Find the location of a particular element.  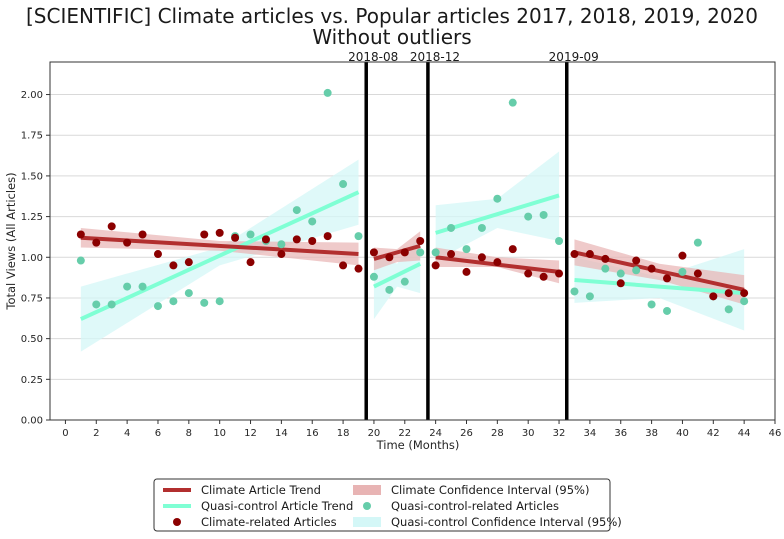

y-axis-label: Total Views (All Articles) is located at coordinates (11, 241).